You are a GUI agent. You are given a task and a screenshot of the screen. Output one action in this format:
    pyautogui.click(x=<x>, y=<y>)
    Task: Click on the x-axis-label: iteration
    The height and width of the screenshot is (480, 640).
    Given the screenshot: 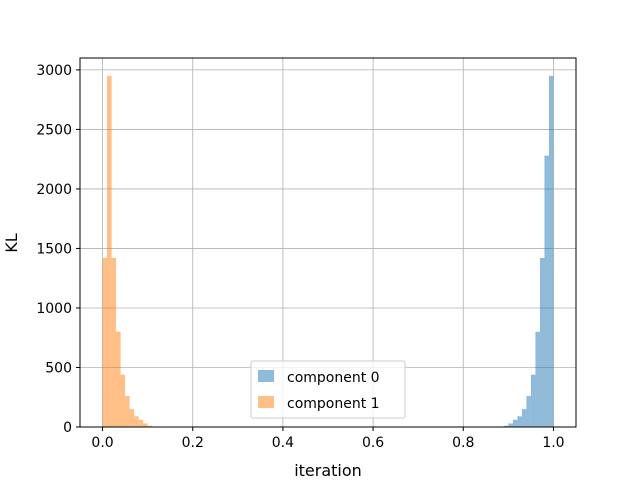 What is the action you would take?
    pyautogui.click(x=328, y=470)
    